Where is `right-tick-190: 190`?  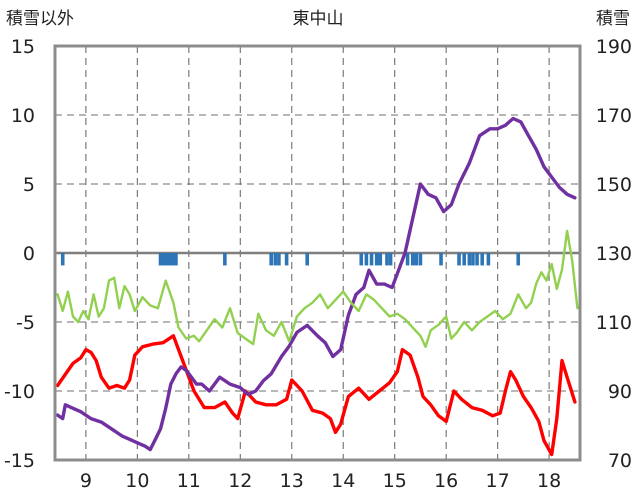
right-tick-190: 190 is located at coordinates (614, 47).